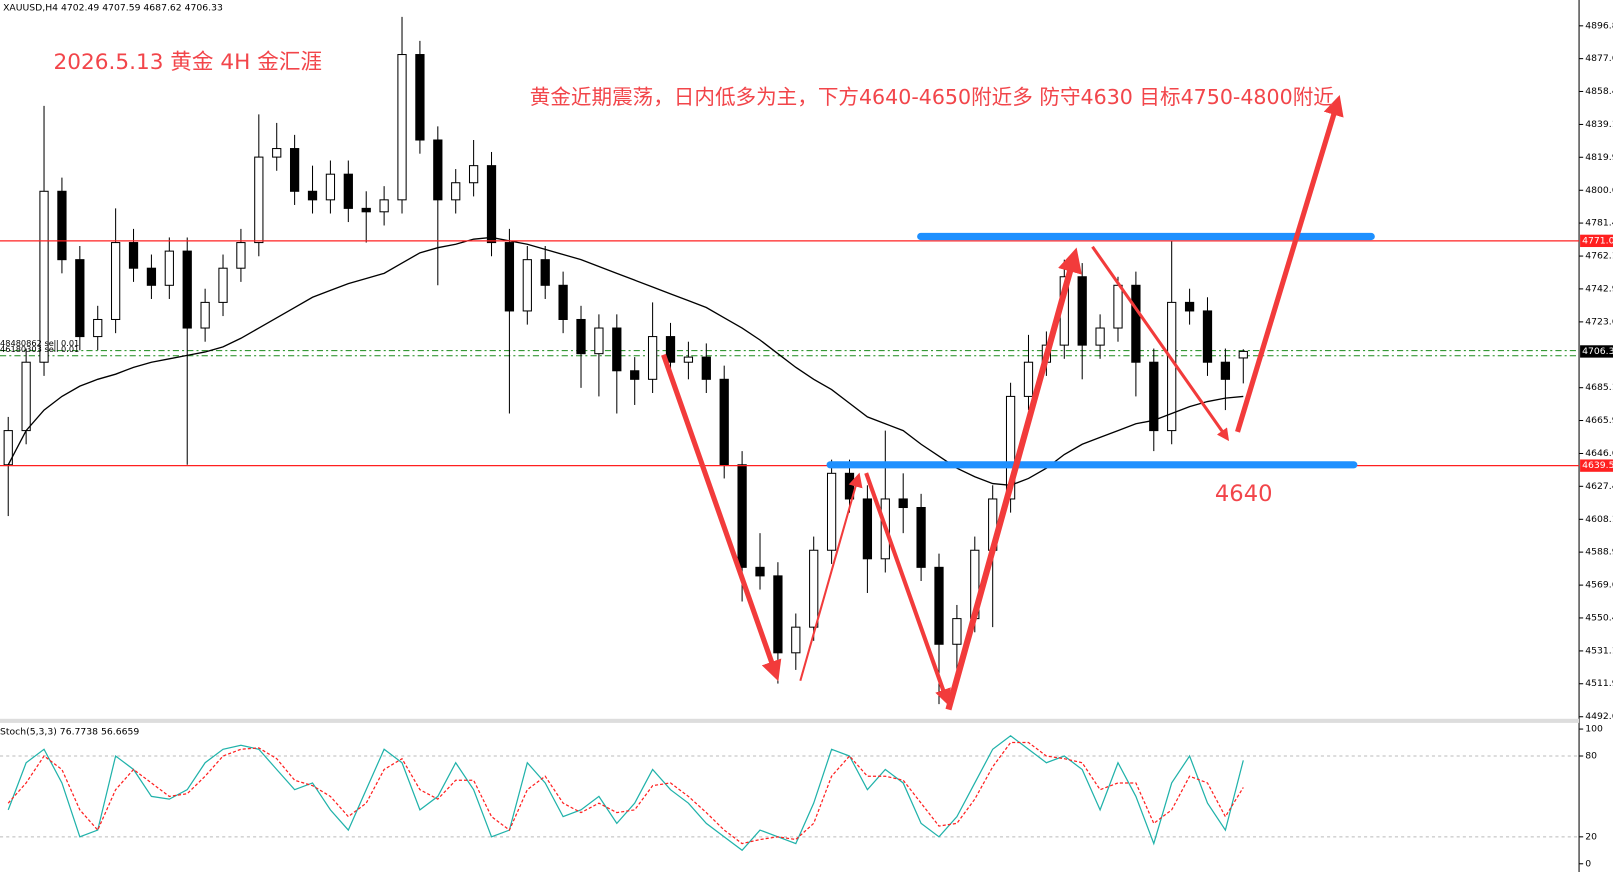  Describe the element at coordinates (1599, 124) in the screenshot. I see `y-tick-label: 4839.1` at that location.